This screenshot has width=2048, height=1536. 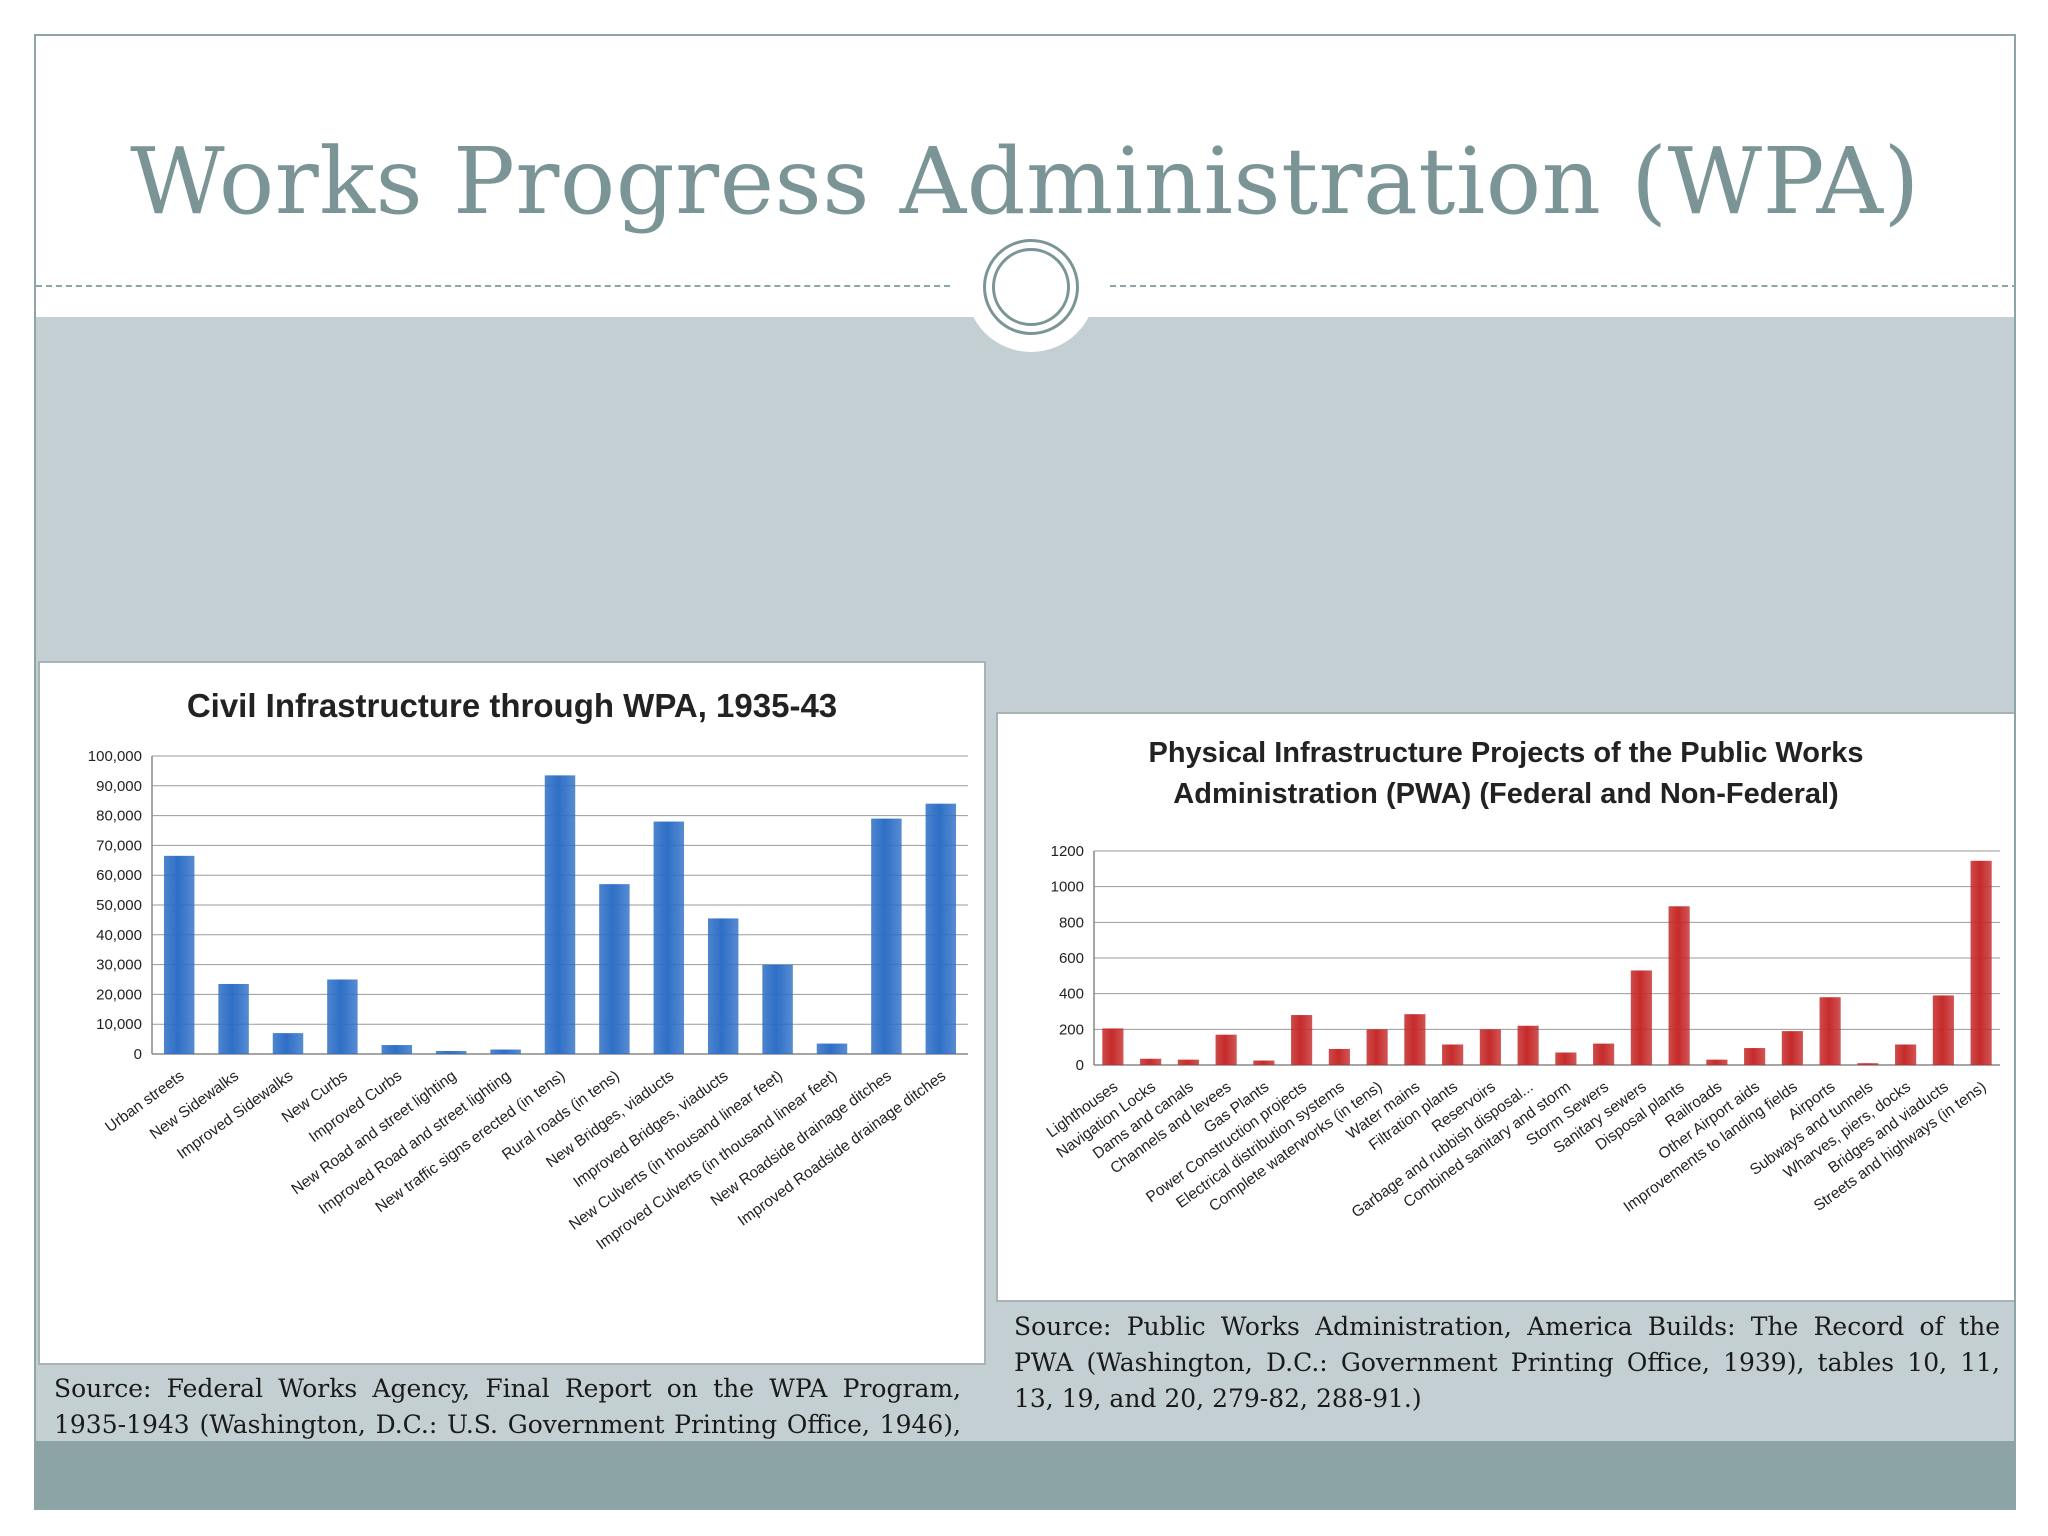 What do you see at coordinates (355, 1106) in the screenshot?
I see `wpa-category-label: Improved Curbs` at bounding box center [355, 1106].